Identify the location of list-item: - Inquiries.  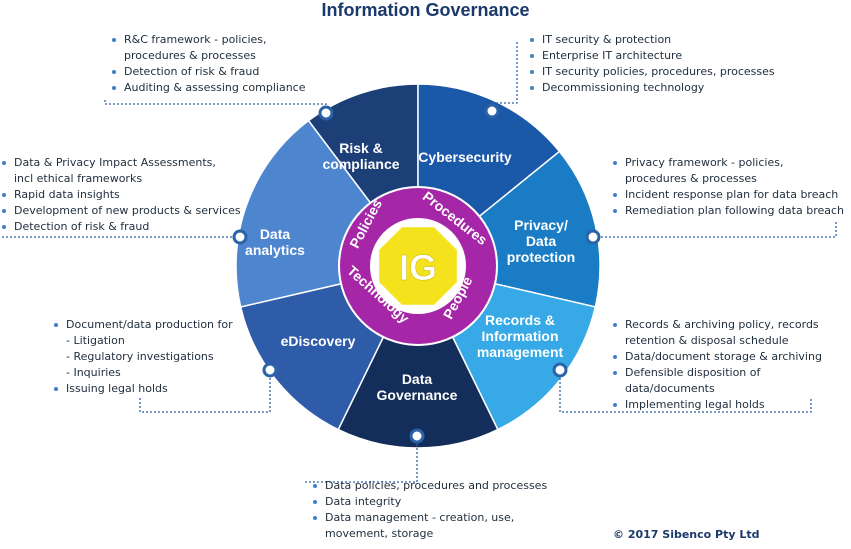
(93, 372).